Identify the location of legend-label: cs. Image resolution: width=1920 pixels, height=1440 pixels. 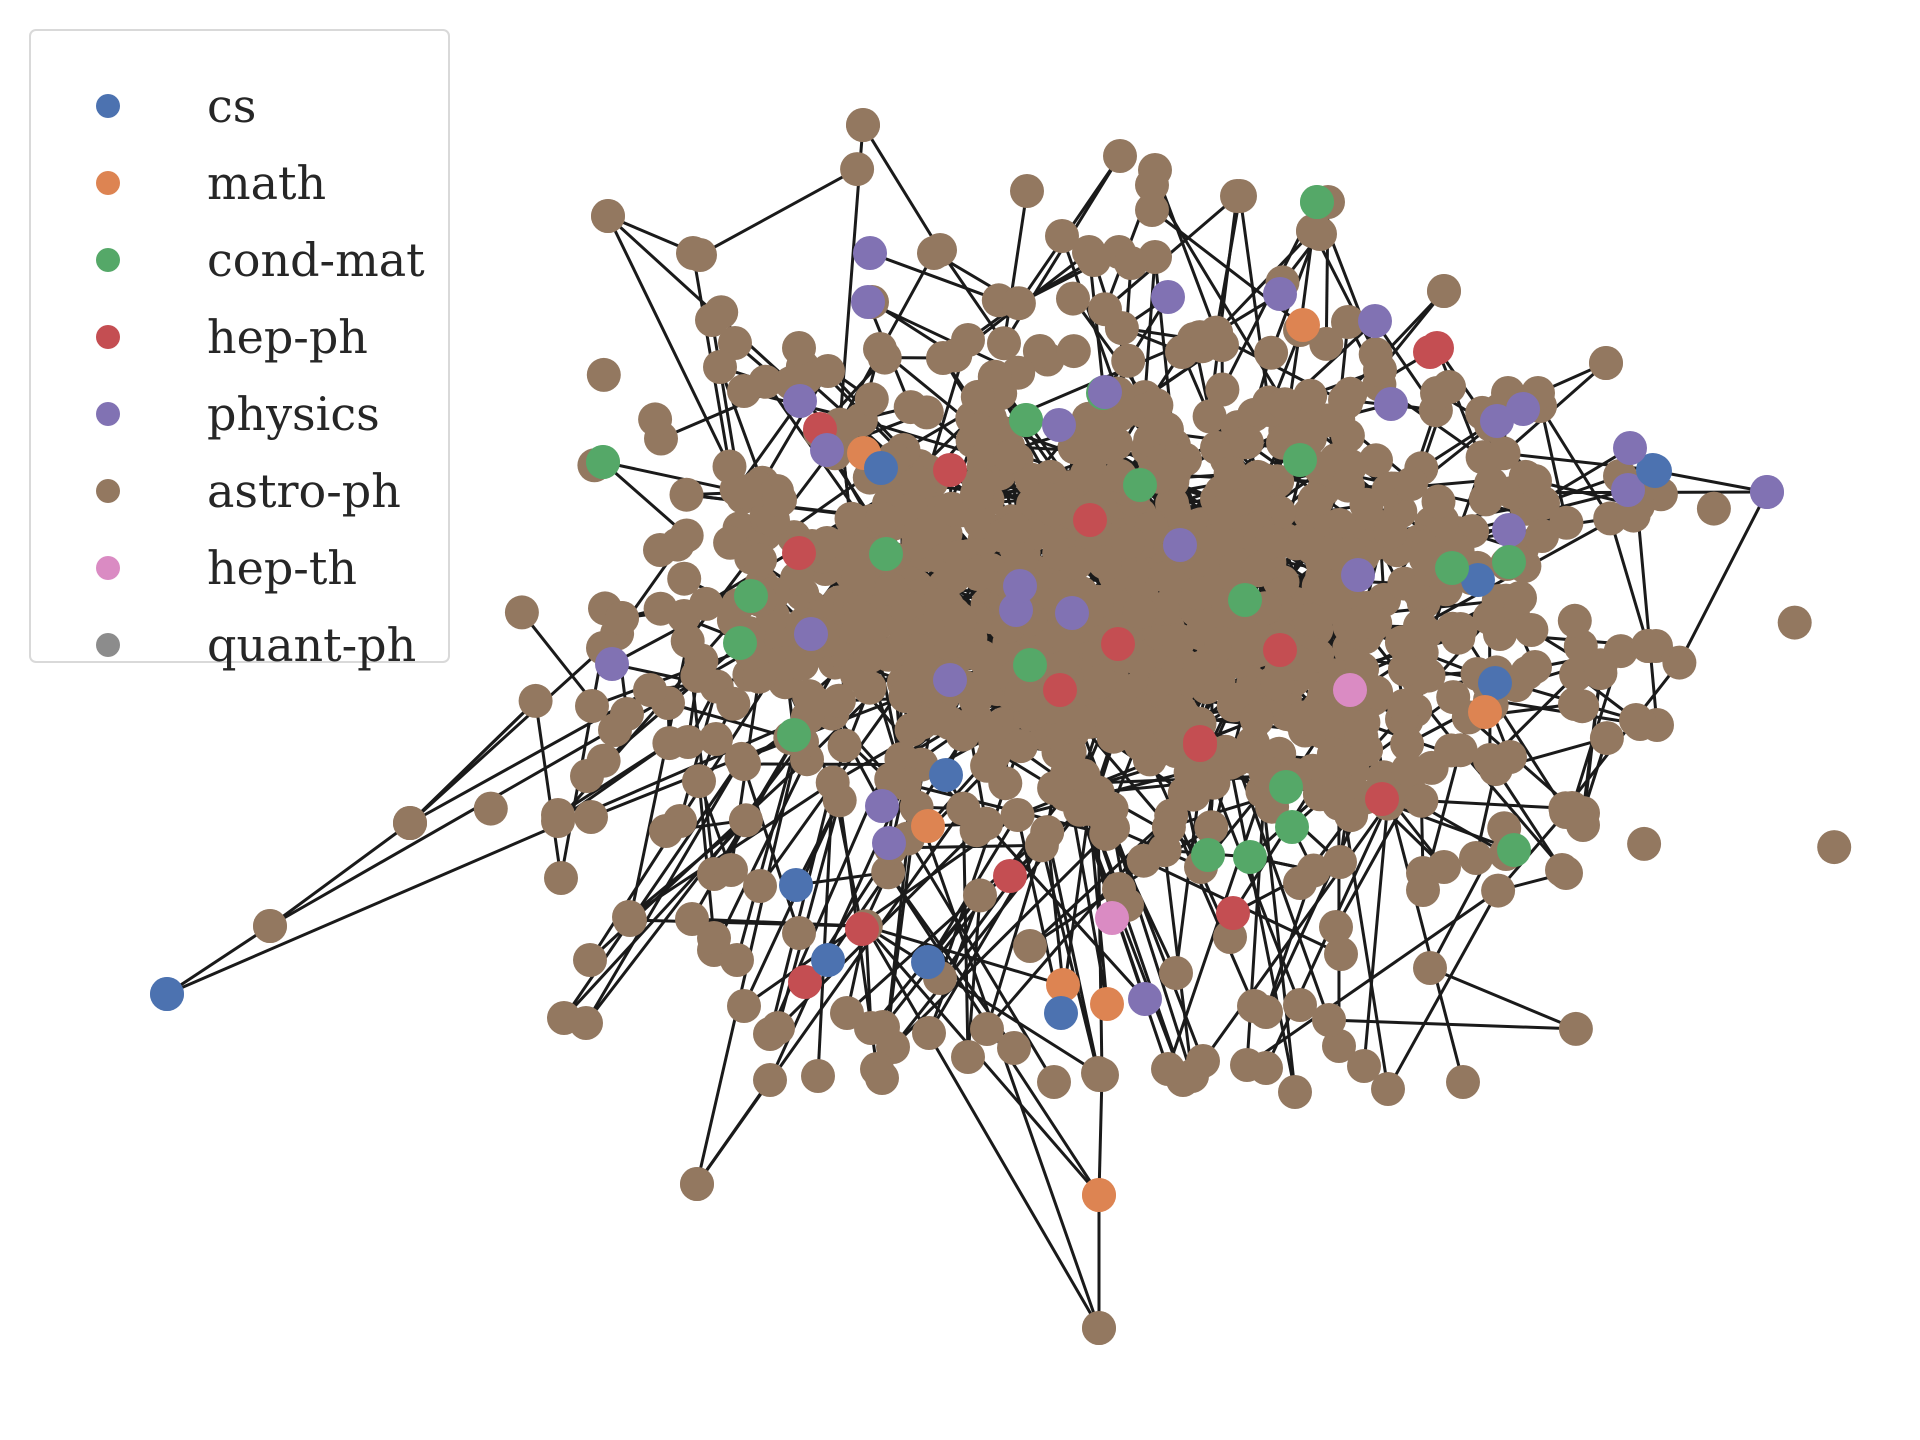
(232, 106).